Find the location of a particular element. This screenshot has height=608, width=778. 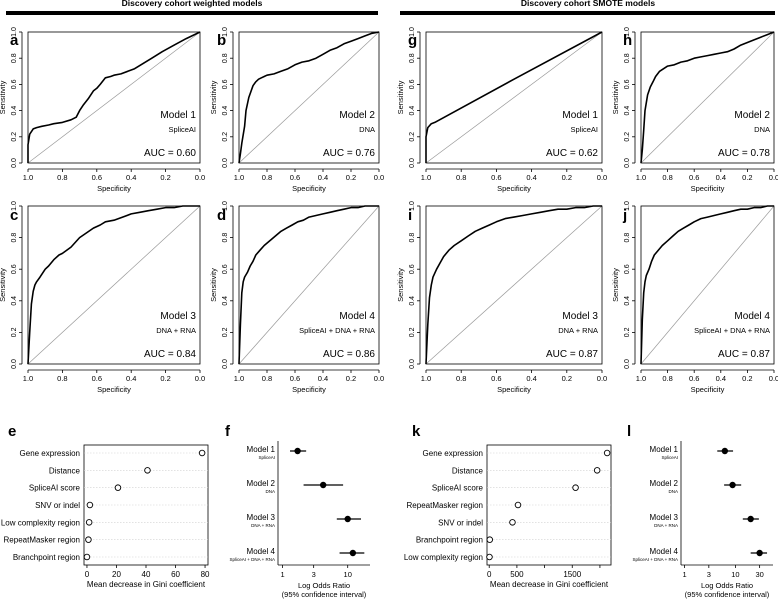

x-tick-label: 80 is located at coordinates (205, 574).